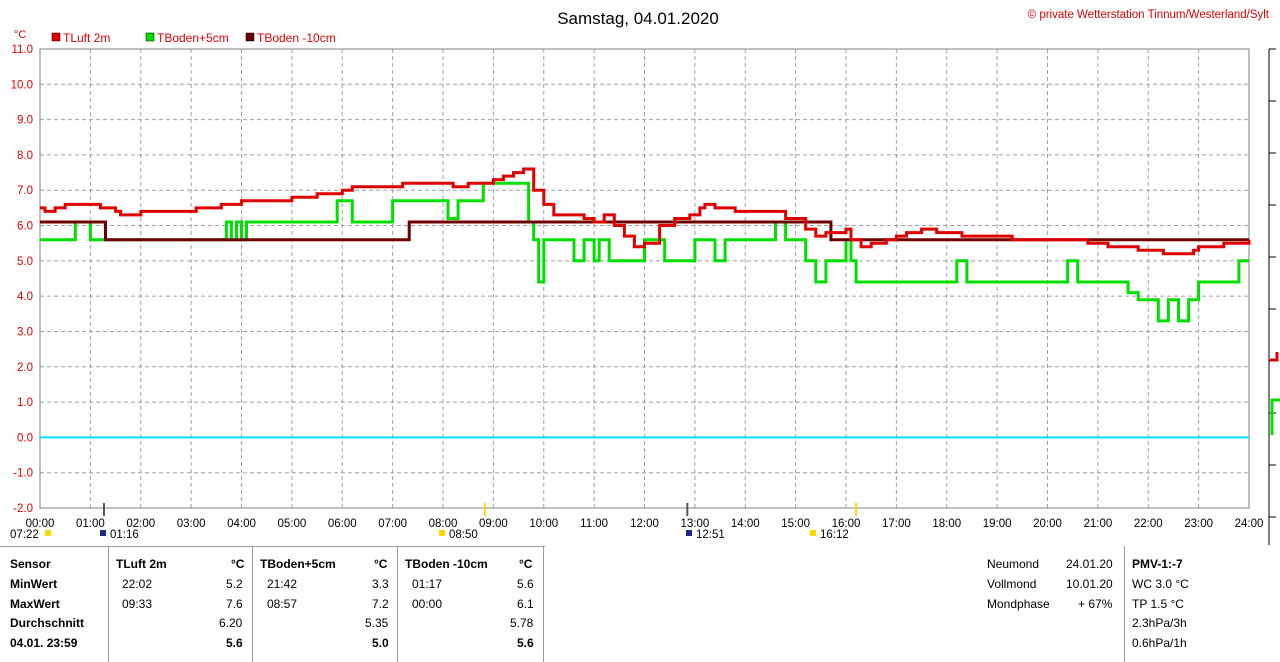 The height and width of the screenshot is (662, 1280). What do you see at coordinates (30, 564) in the screenshot?
I see `header-sensor: Sensor` at bounding box center [30, 564].